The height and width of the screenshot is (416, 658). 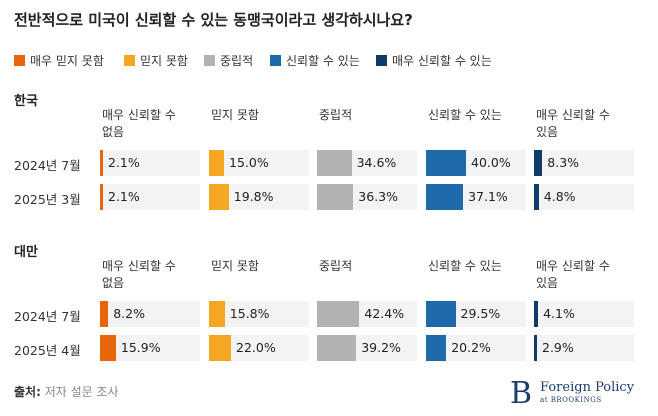 What do you see at coordinates (237, 61) in the screenshot?
I see `legend-label: 중립적` at bounding box center [237, 61].